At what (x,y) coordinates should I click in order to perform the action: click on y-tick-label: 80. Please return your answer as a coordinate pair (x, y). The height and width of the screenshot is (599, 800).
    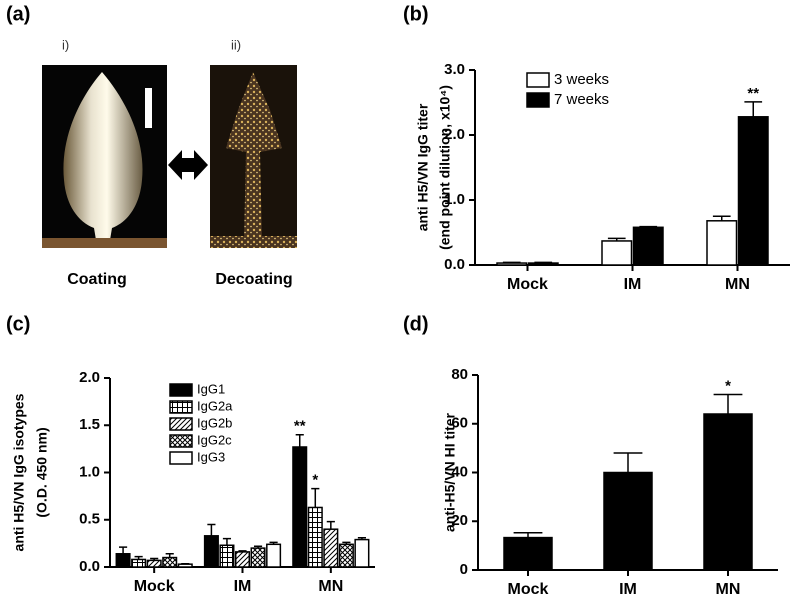
    Looking at the image, I should click on (459, 374).